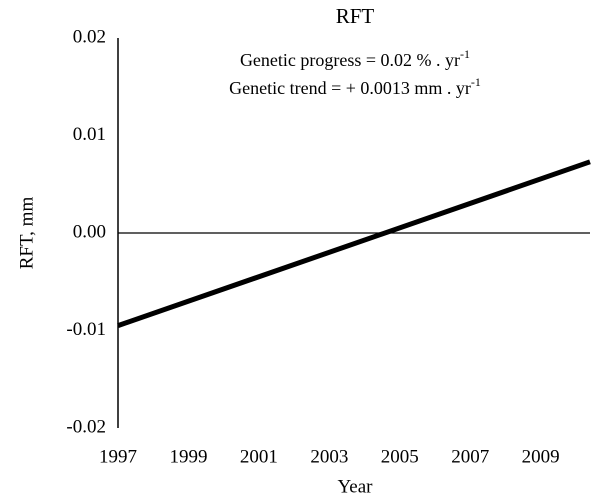 Image resolution: width=597 pixels, height=499 pixels. I want to click on annotation-text: Genetic progress = 0.02 % . yr, so click(350, 60).